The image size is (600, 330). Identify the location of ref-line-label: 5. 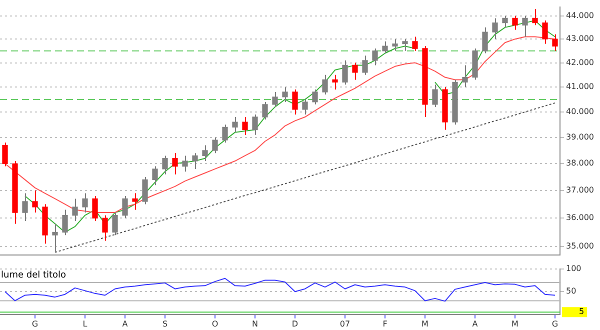
(581, 311).